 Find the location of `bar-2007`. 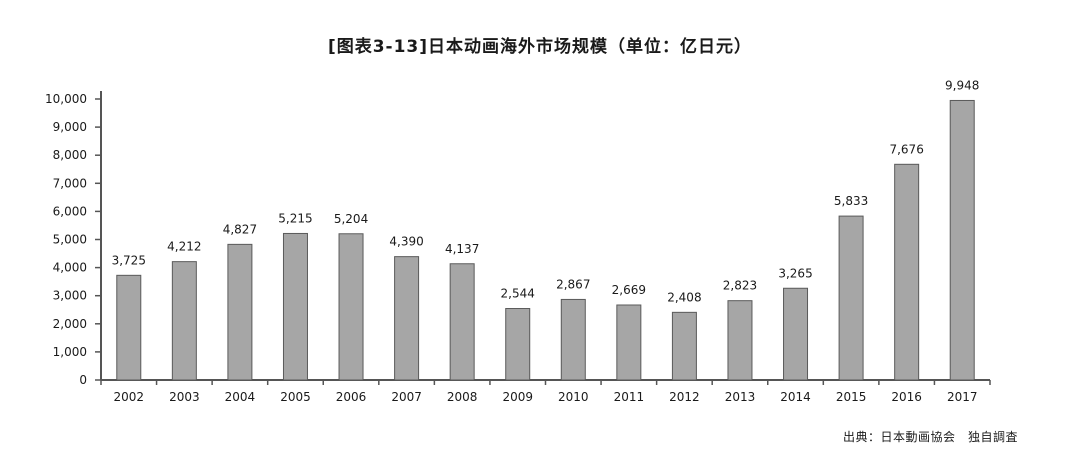

bar-2007 is located at coordinates (407, 318).